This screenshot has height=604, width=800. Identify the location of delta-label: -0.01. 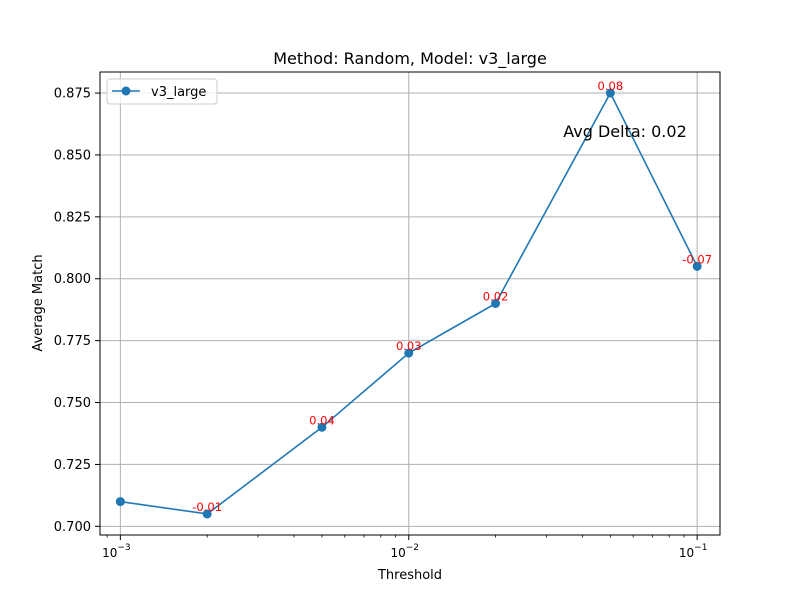
(207, 507).